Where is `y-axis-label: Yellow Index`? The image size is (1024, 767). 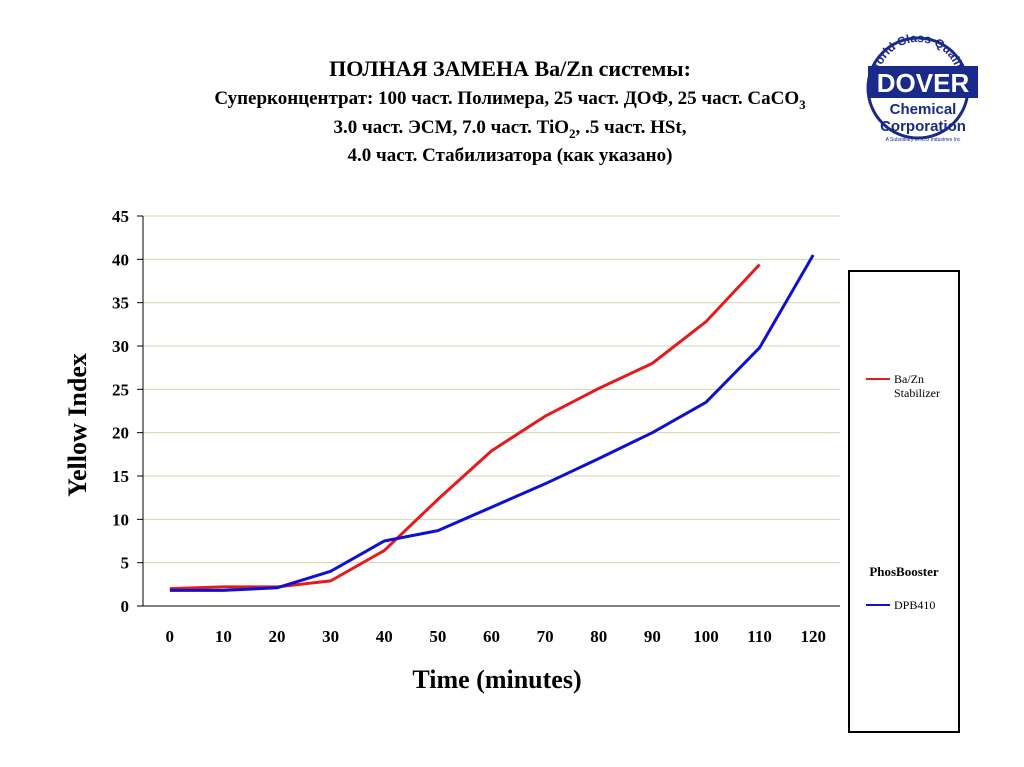 y-axis-label: Yellow Index is located at coordinates (77, 425).